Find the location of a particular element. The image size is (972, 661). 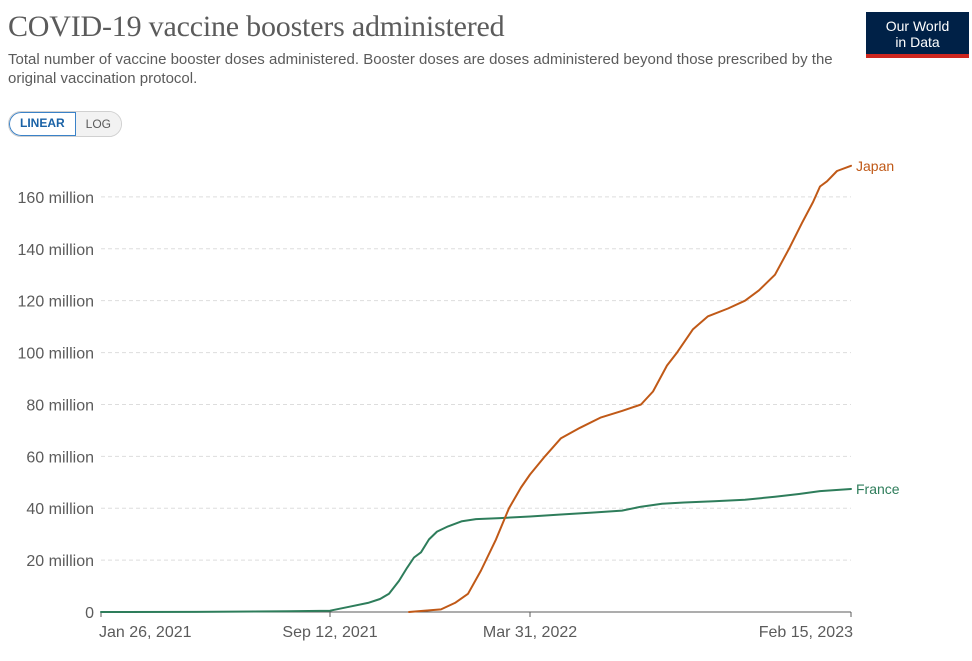

y-tick-label: 140 million is located at coordinates (56, 250).